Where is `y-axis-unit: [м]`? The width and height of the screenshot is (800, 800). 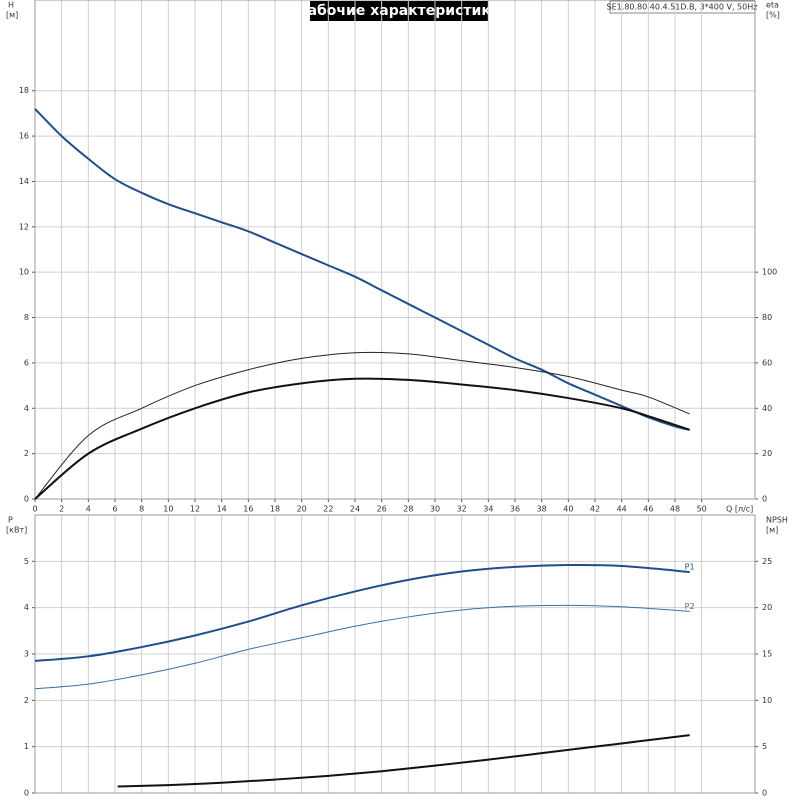 y-axis-unit: [м] is located at coordinates (12, 15).